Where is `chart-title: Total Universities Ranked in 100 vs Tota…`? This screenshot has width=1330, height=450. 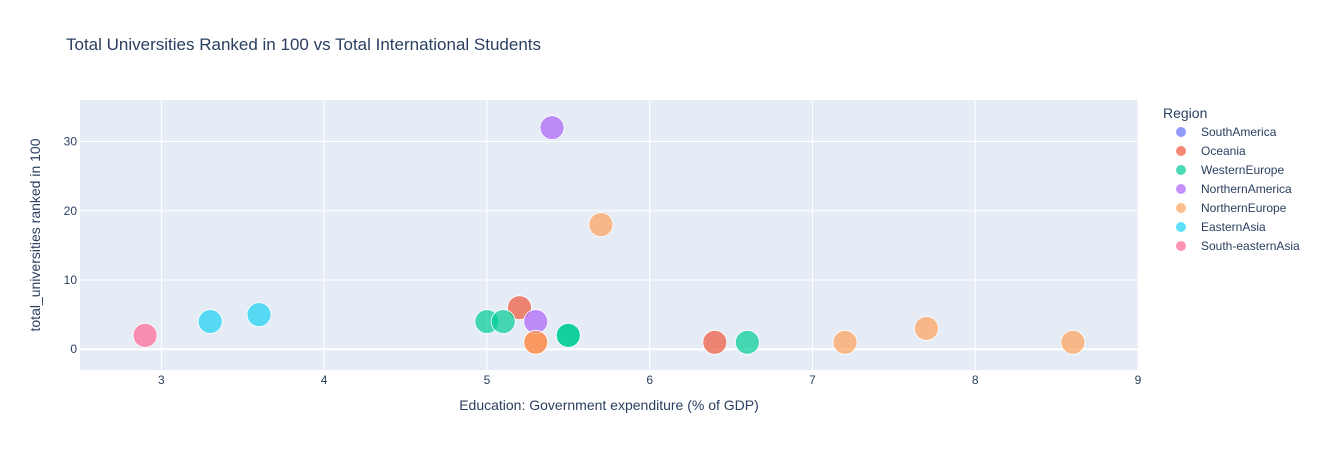 chart-title: Total Universities Ranked in 100 vs Tota… is located at coordinates (303, 44).